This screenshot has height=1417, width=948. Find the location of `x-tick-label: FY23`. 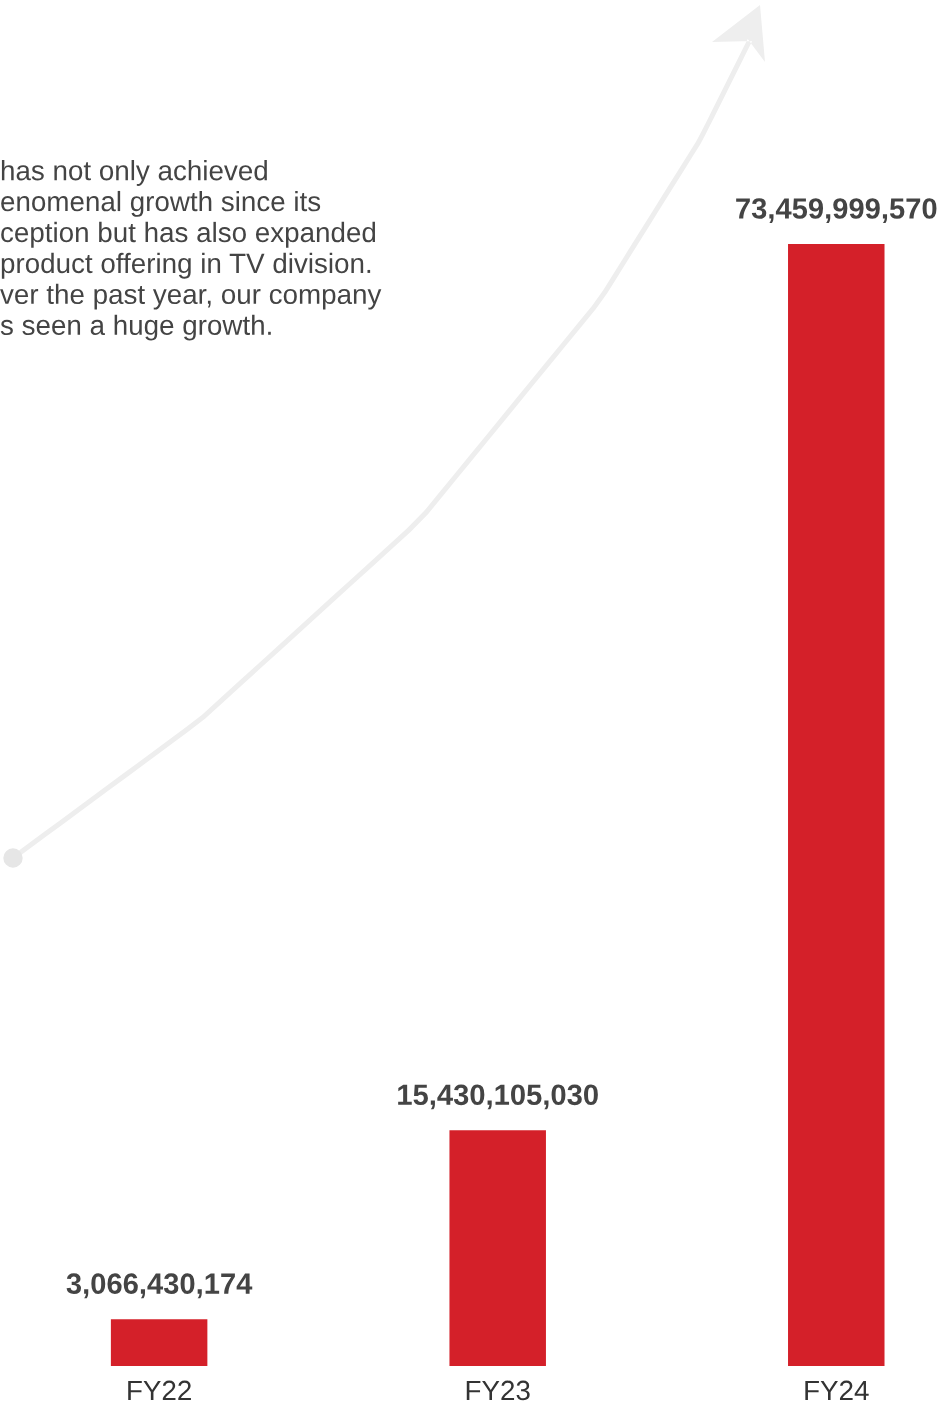

x-tick-label: FY23 is located at coordinates (498, 1390).